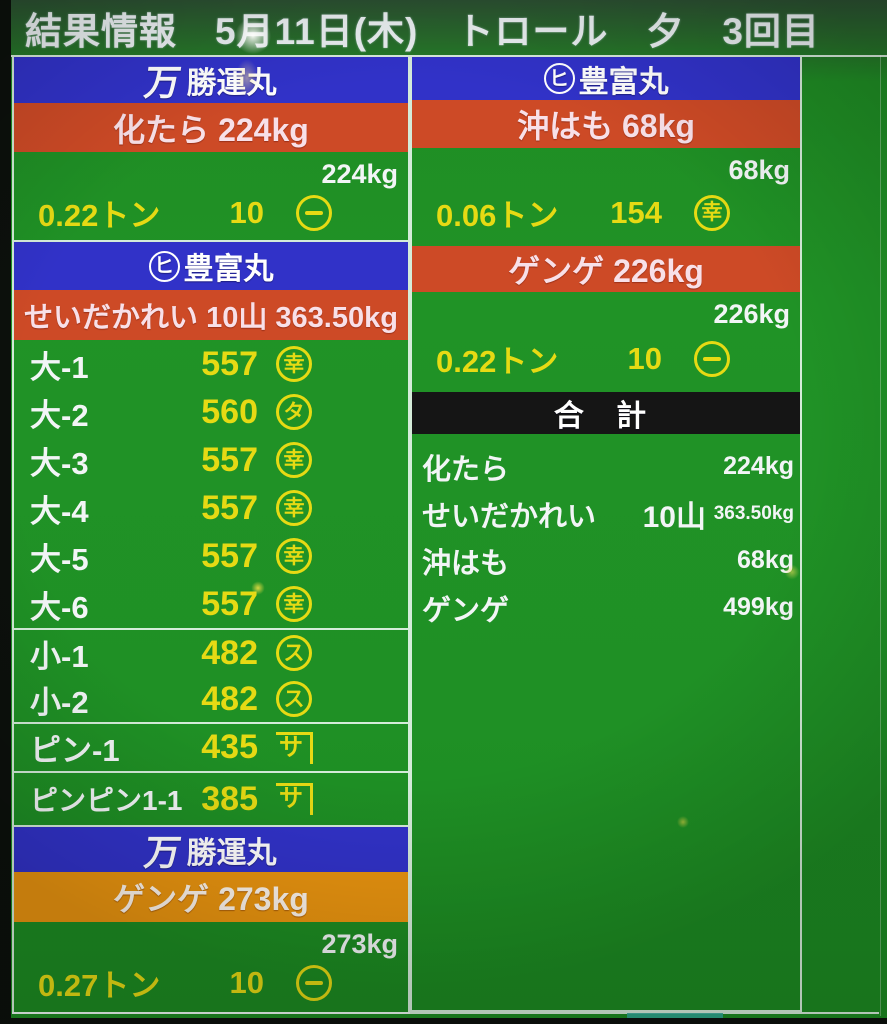 Image resolution: width=887 pixels, height=1024 pixels. I want to click on fish-line: 沖はも 68kg, so click(606, 126).